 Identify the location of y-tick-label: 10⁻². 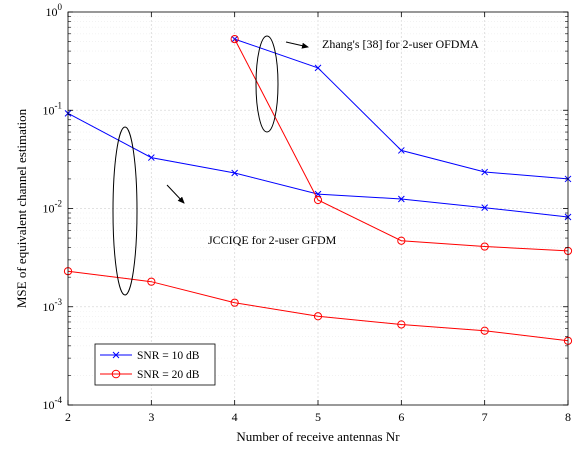
(53, 207).